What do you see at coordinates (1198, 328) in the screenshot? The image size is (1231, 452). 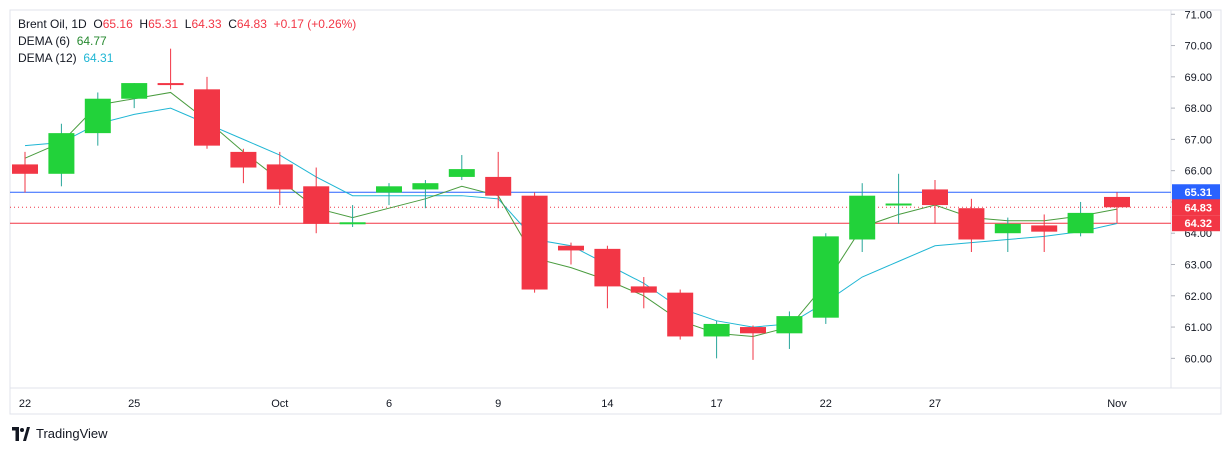 I see `y-tick-label: 61.00` at bounding box center [1198, 328].